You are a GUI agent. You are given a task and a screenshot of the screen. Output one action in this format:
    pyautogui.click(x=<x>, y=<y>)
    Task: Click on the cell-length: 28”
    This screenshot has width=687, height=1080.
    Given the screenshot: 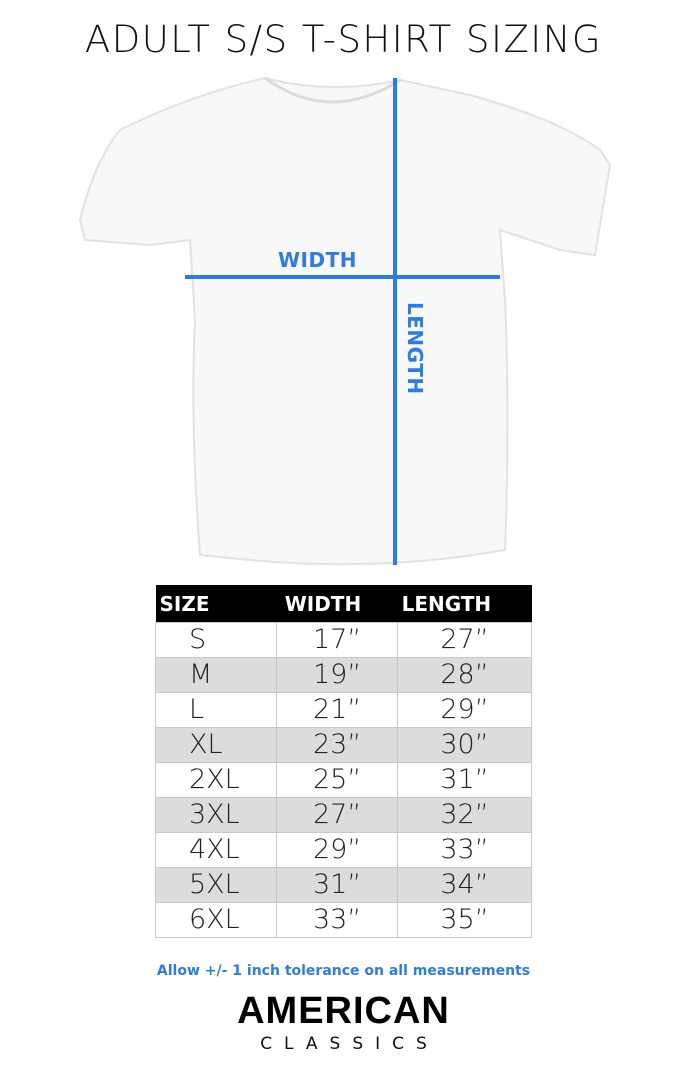 What is the action you would take?
    pyautogui.click(x=464, y=675)
    